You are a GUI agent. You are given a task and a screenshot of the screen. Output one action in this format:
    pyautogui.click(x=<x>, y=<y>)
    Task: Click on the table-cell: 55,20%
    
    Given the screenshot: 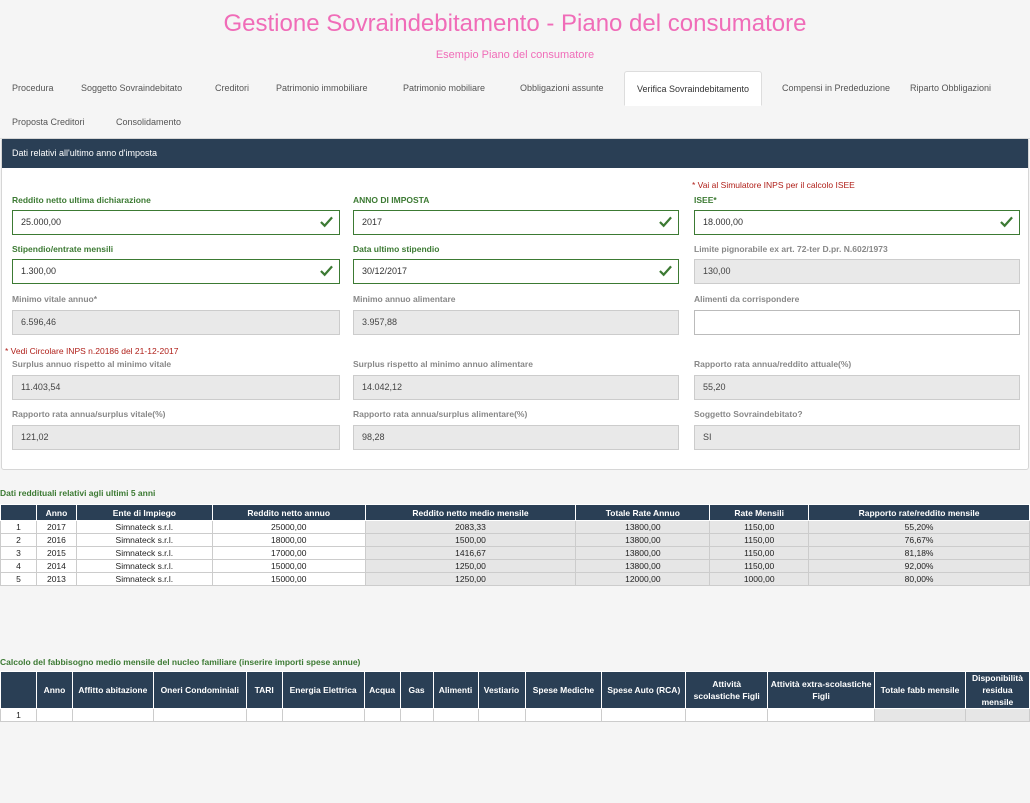 What is the action you would take?
    pyautogui.click(x=919, y=527)
    